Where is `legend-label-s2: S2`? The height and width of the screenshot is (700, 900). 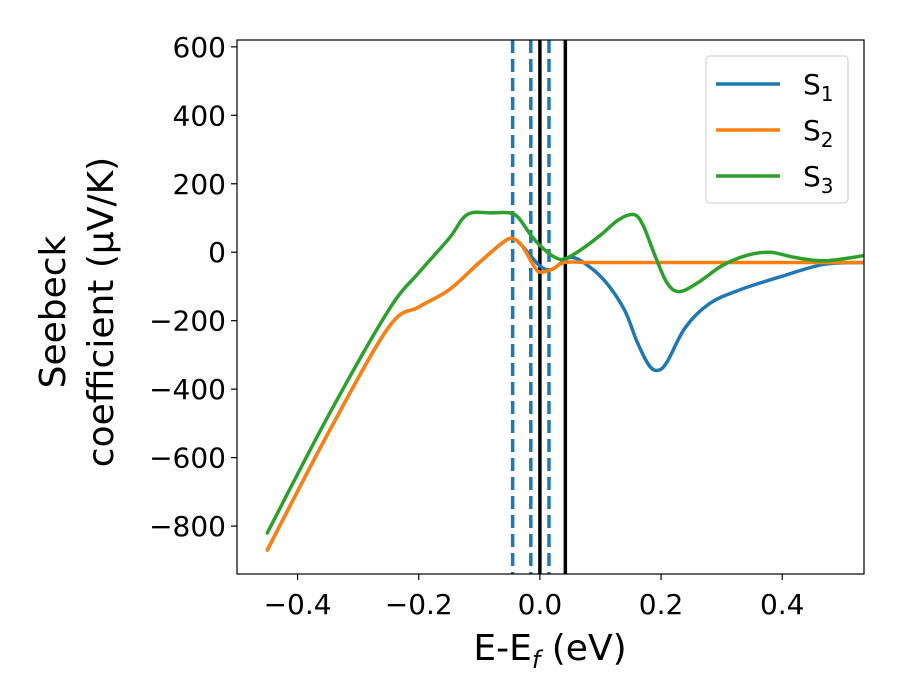
legend-label-s2: S2 is located at coordinates (818, 133).